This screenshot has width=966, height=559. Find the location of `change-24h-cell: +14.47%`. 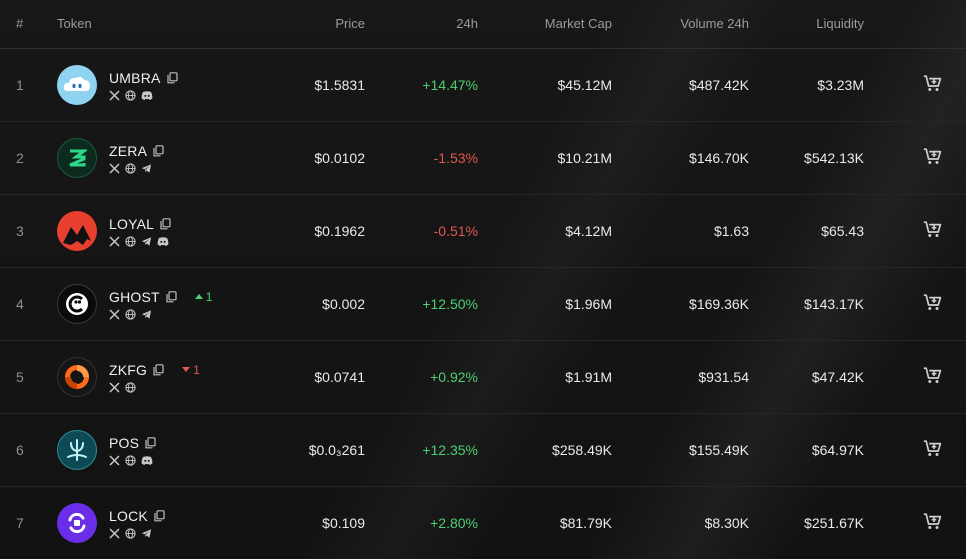

change-24h-cell: +14.47% is located at coordinates (450, 84).